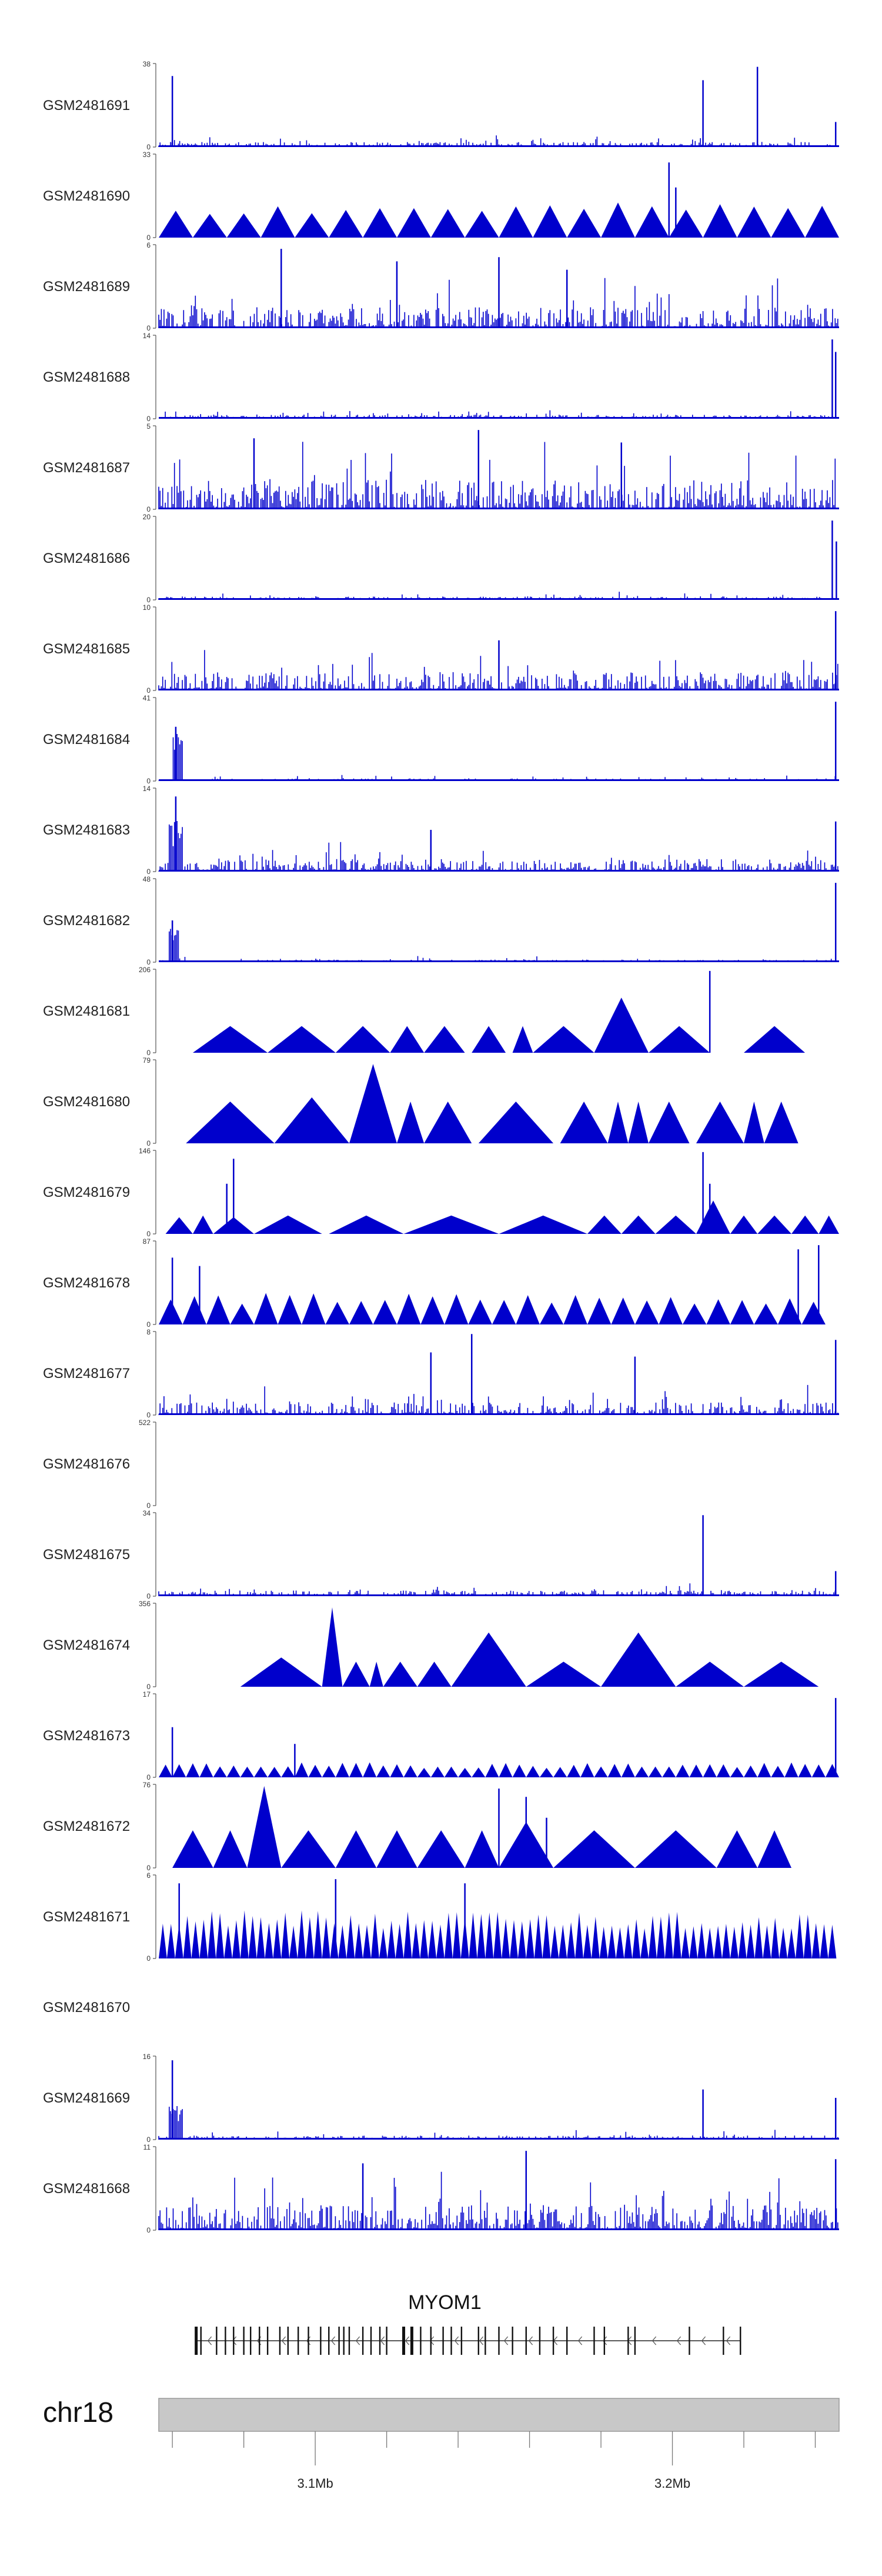  I want to click on y-max-label: 20, so click(147, 517).